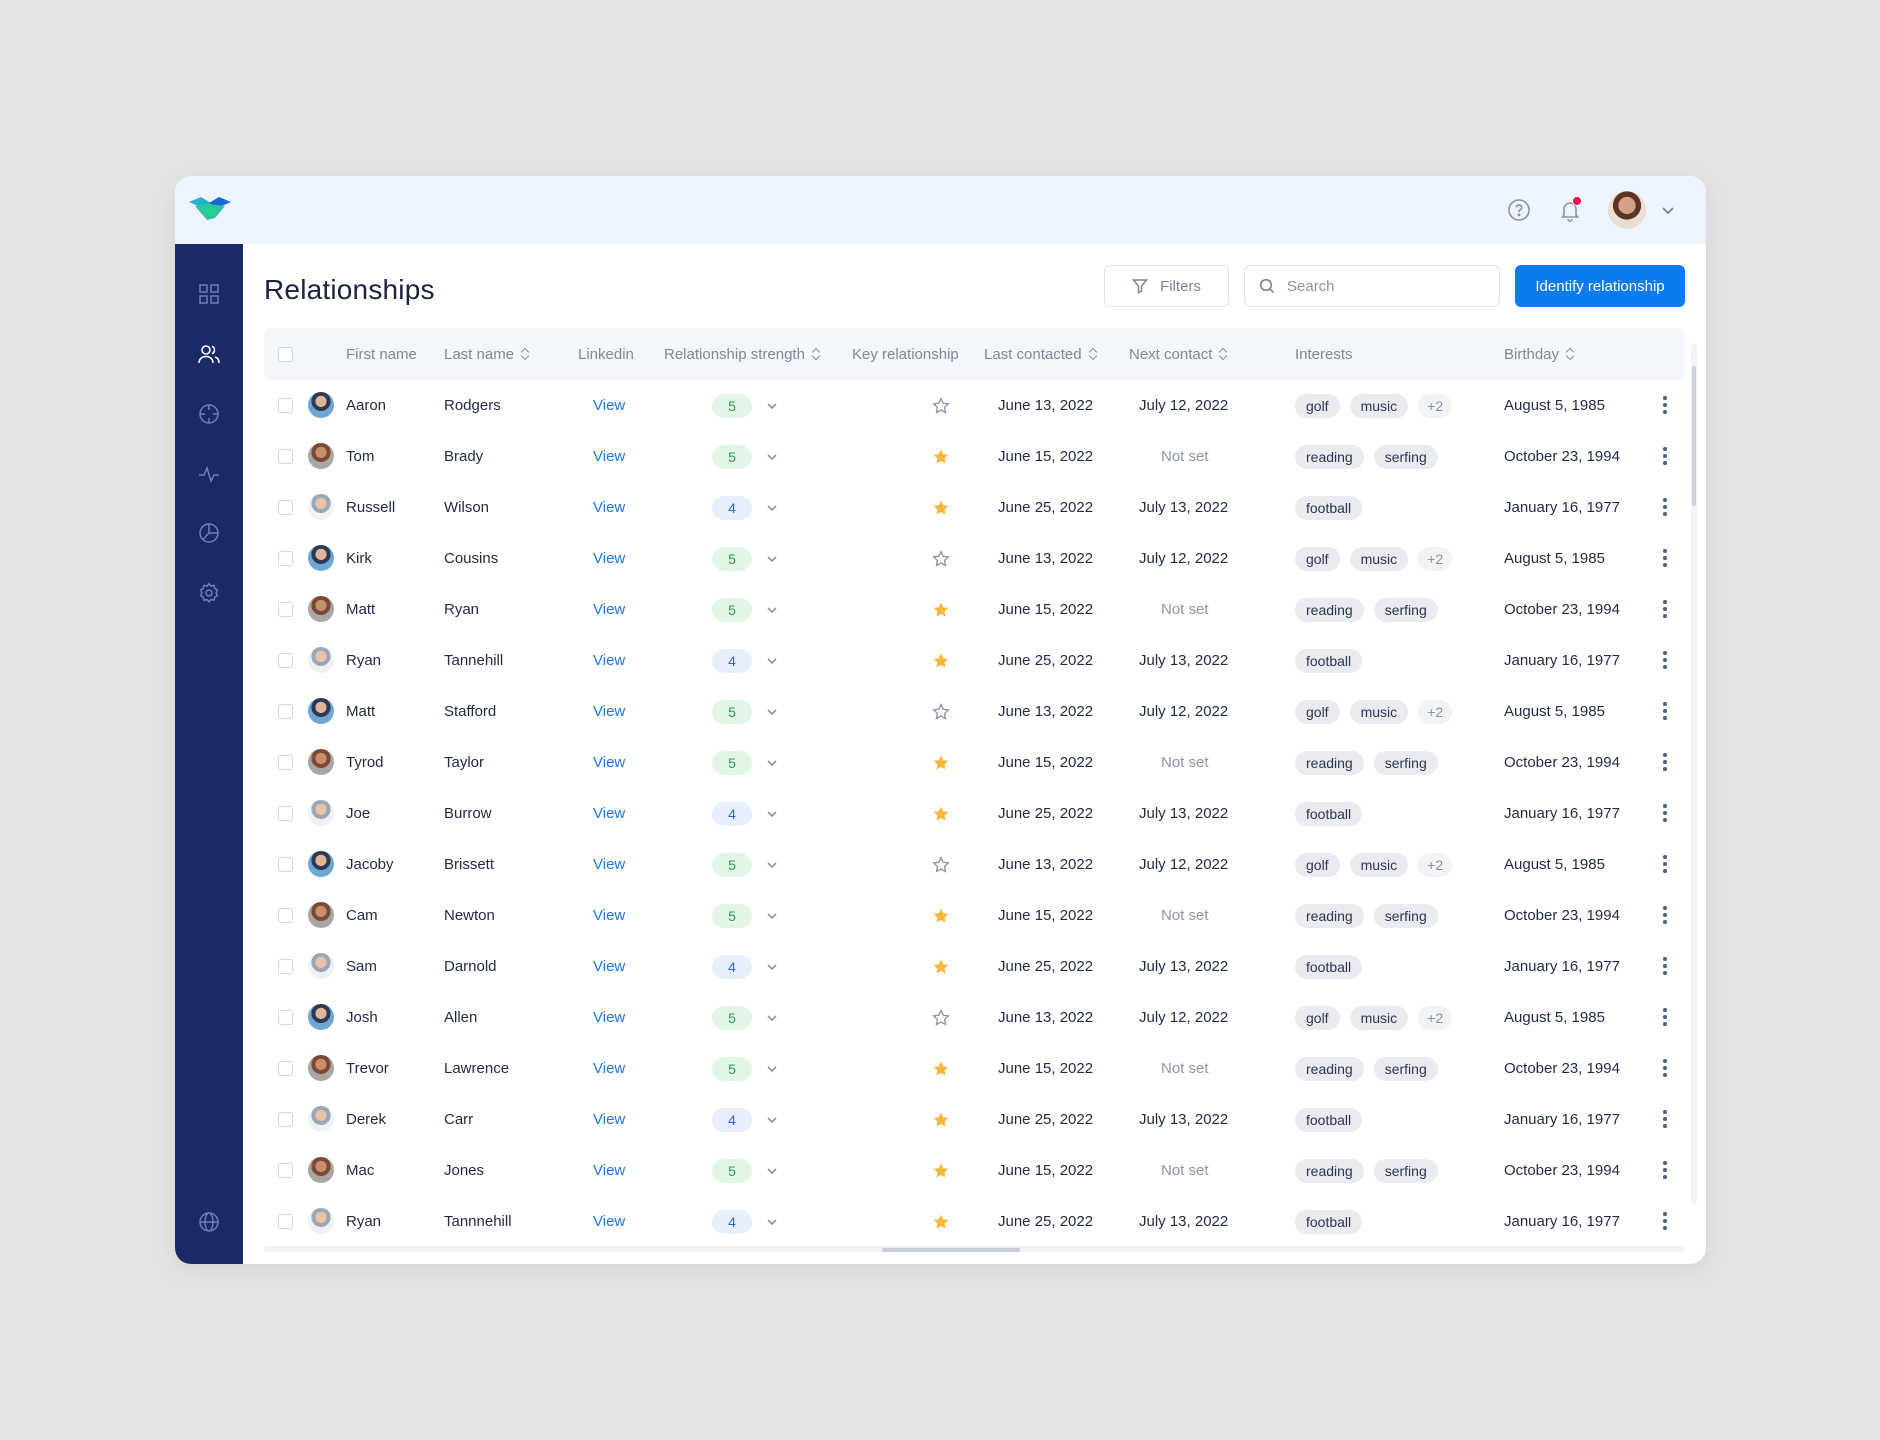 Image resolution: width=1880 pixels, height=1440 pixels. Describe the element at coordinates (1519, 210) in the screenshot. I see `help-button` at that location.